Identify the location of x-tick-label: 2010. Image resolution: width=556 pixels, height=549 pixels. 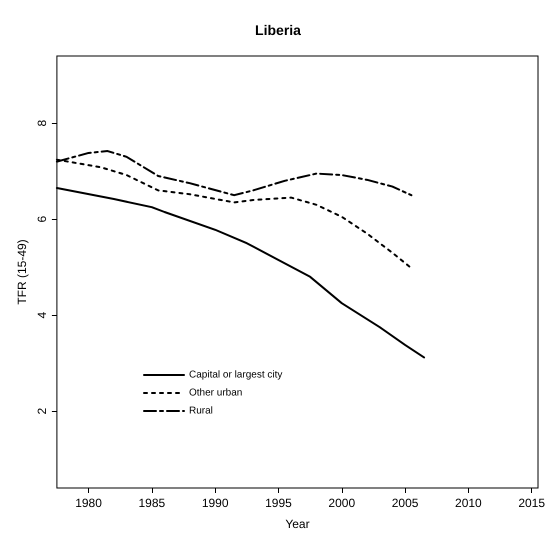
(468, 503).